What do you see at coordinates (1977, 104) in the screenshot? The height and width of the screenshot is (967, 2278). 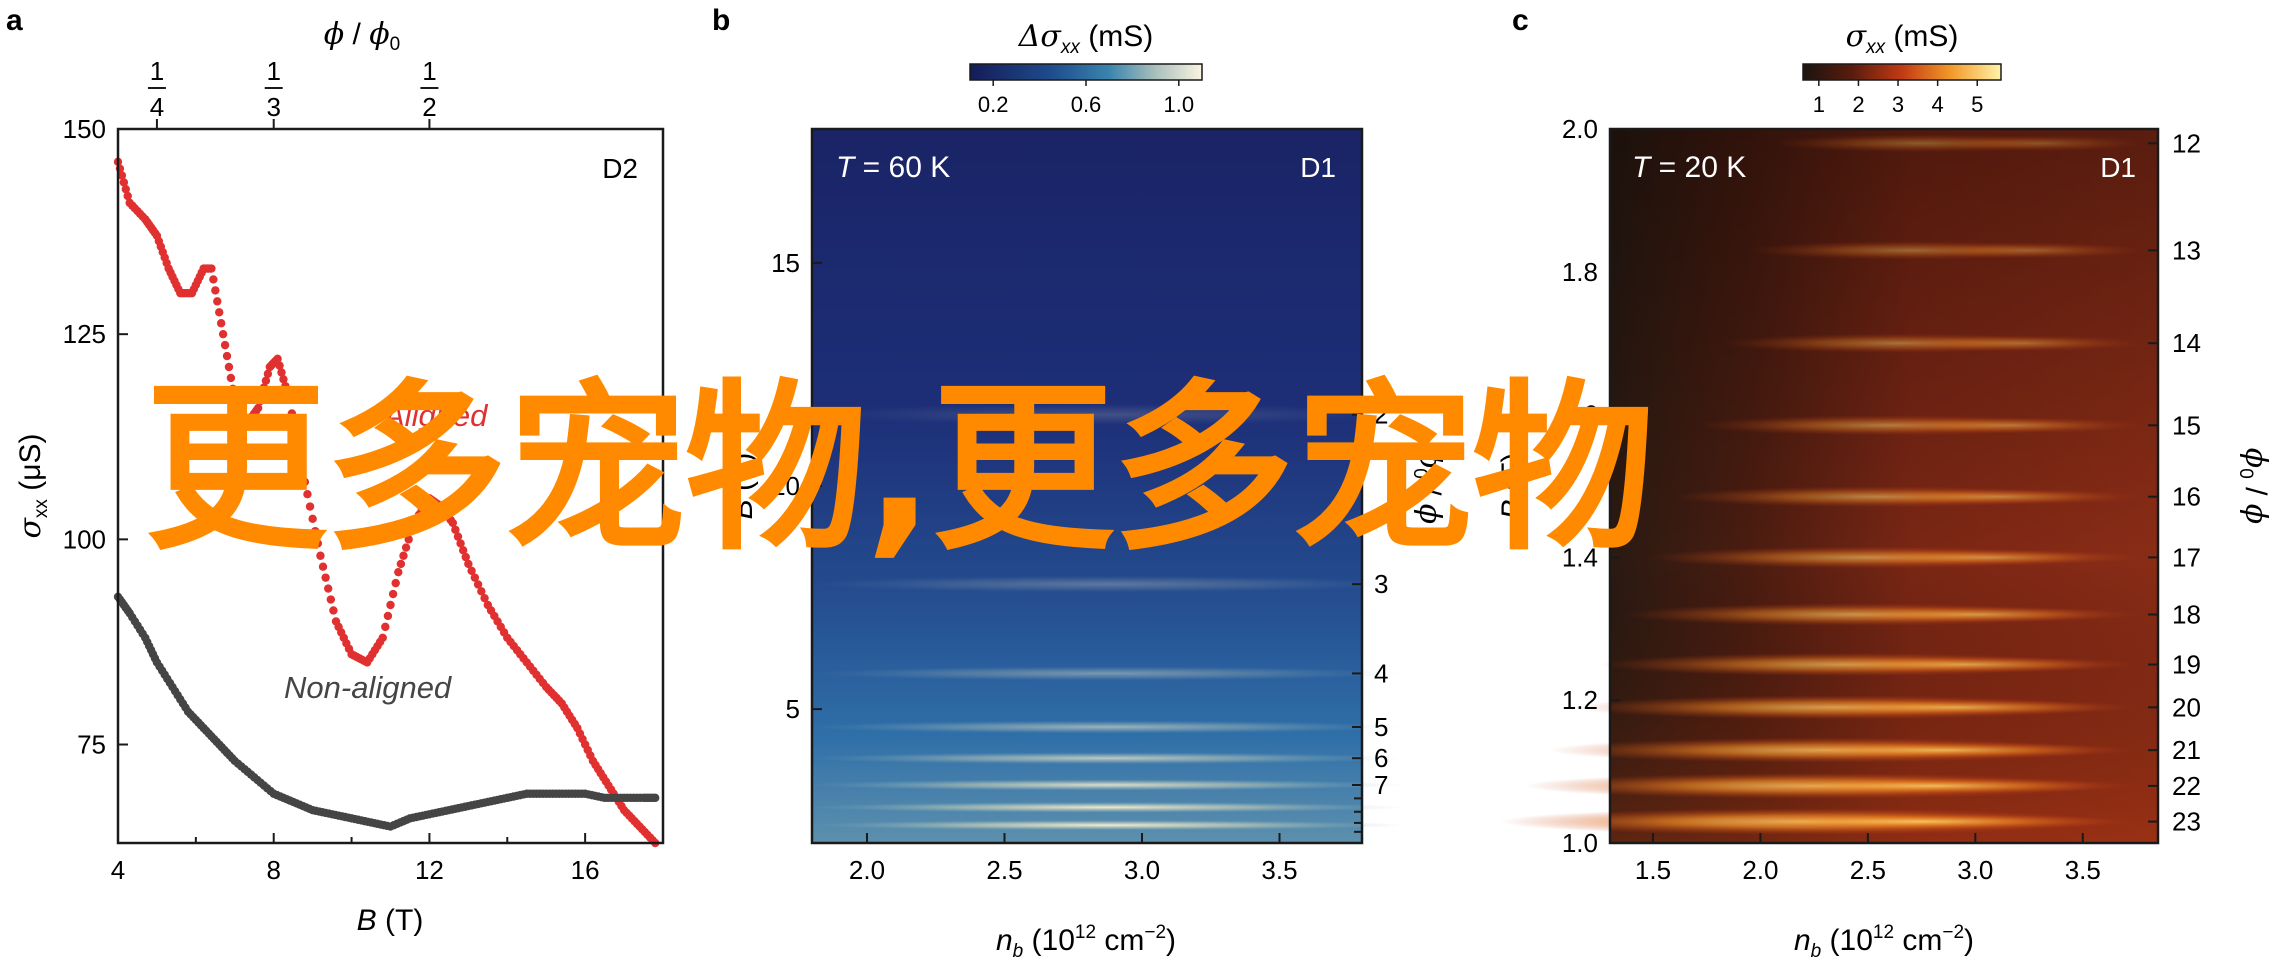 I see `colorbar-tick-label: 5` at bounding box center [1977, 104].